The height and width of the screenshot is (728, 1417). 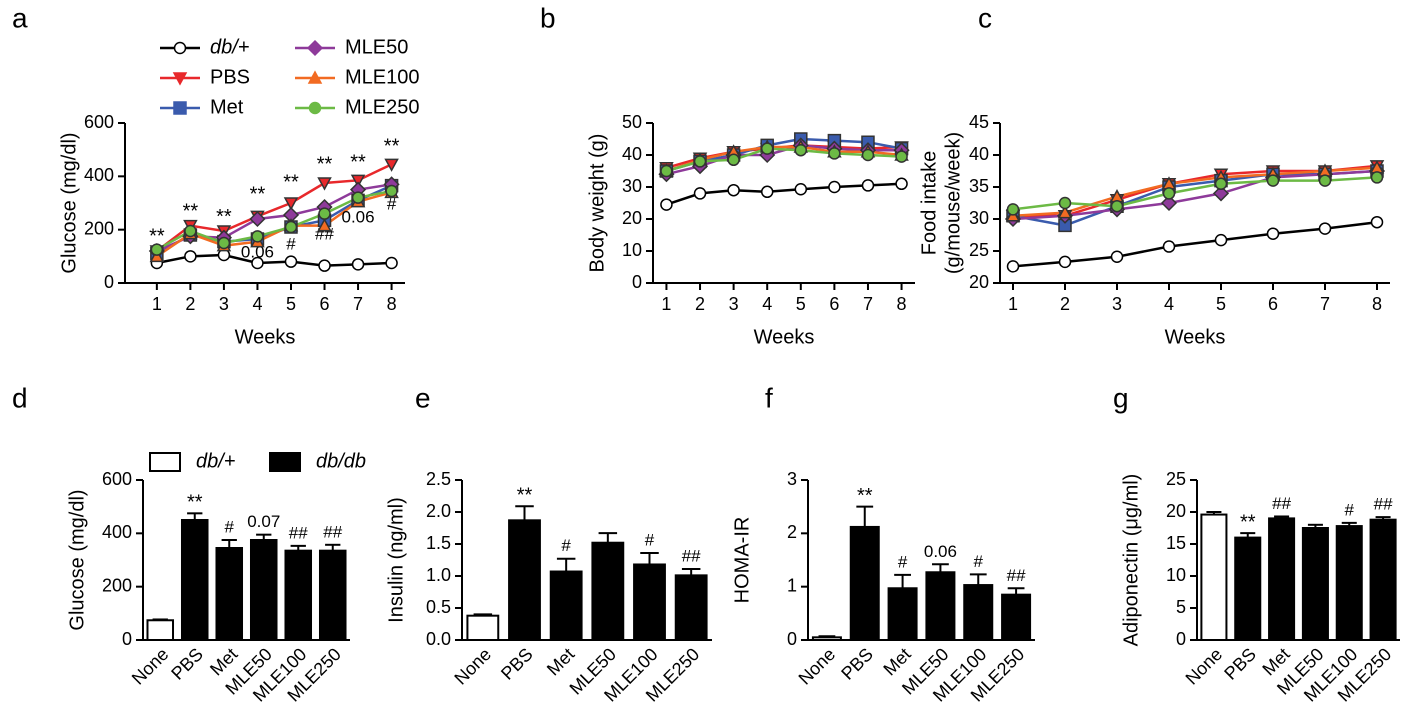 What do you see at coordinates (953, 203) in the screenshot?
I see `y-axis-label: (g/mouse/week)` at bounding box center [953, 203].